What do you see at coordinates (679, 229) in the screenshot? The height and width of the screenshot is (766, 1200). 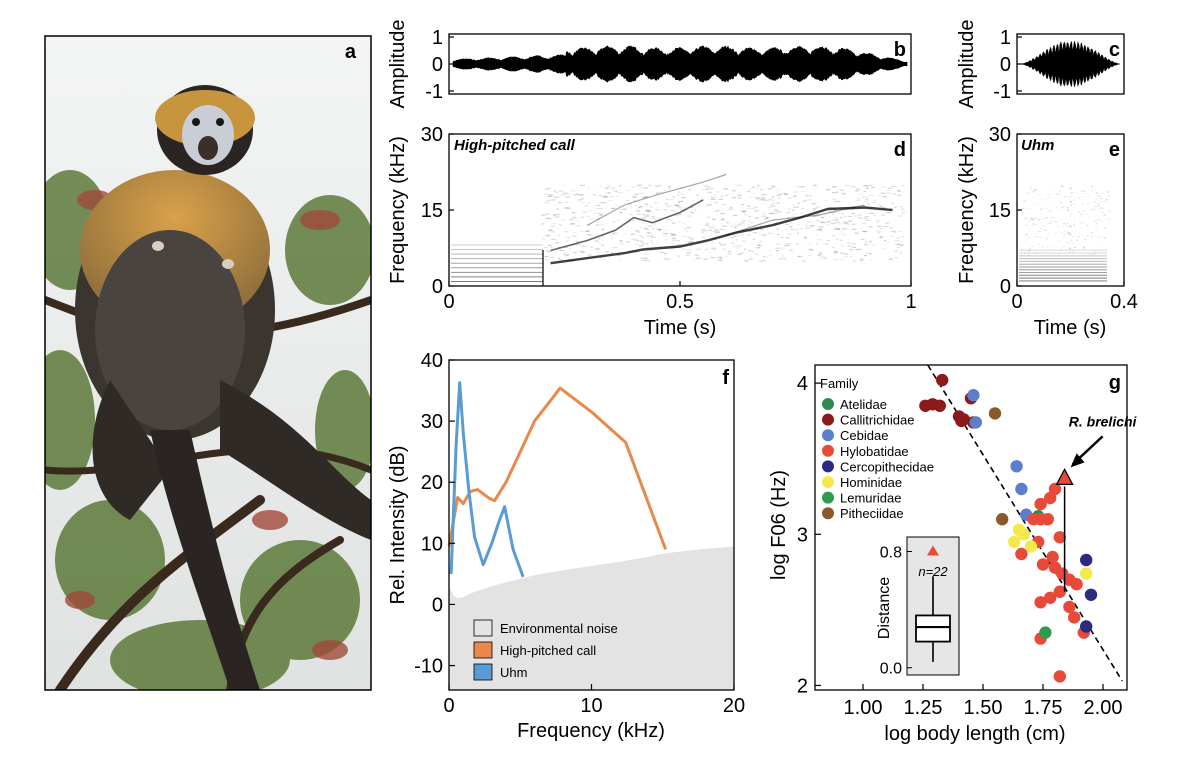 I see `spectrogram-d-marks` at bounding box center [679, 229].